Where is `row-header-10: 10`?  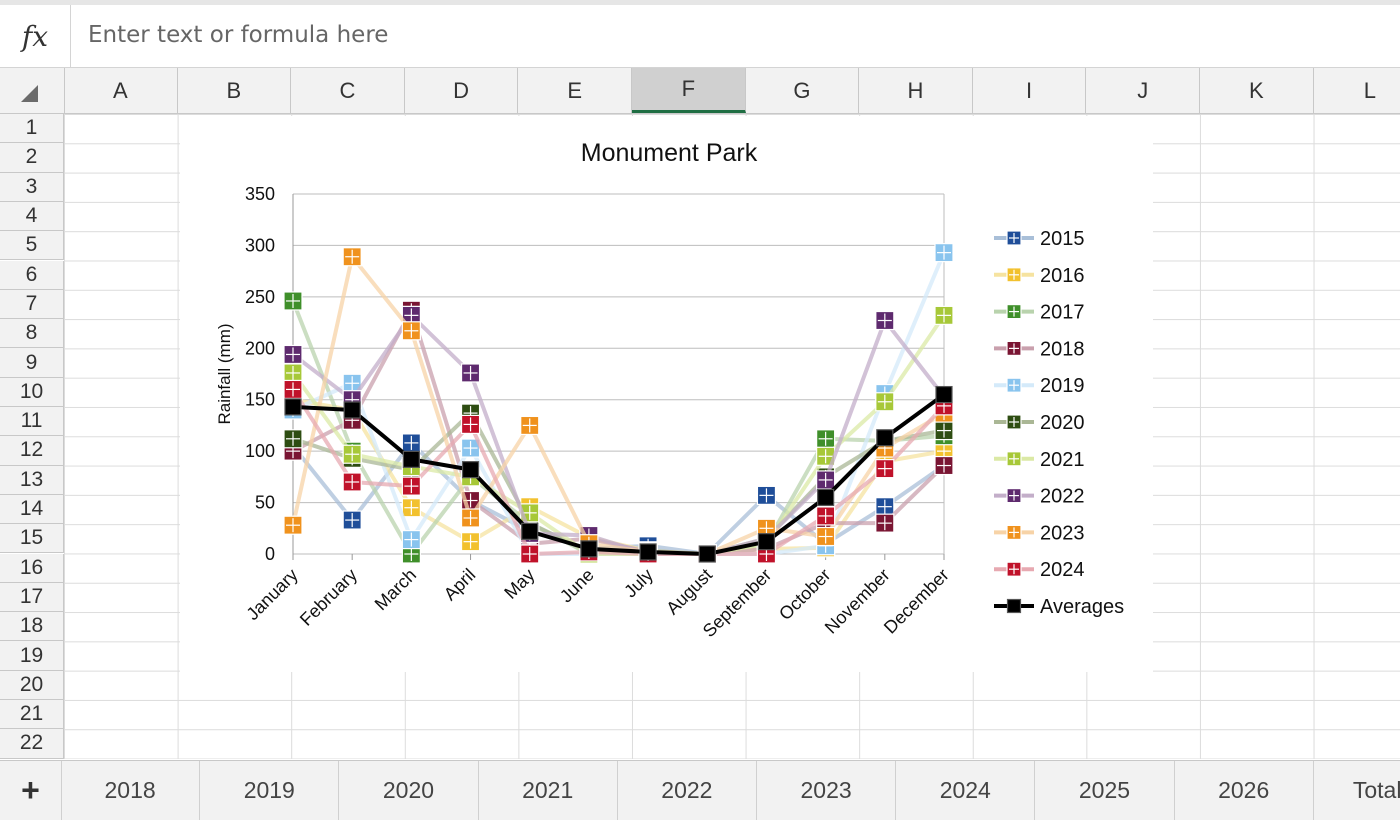
row-header-10: 10 is located at coordinates (32, 392).